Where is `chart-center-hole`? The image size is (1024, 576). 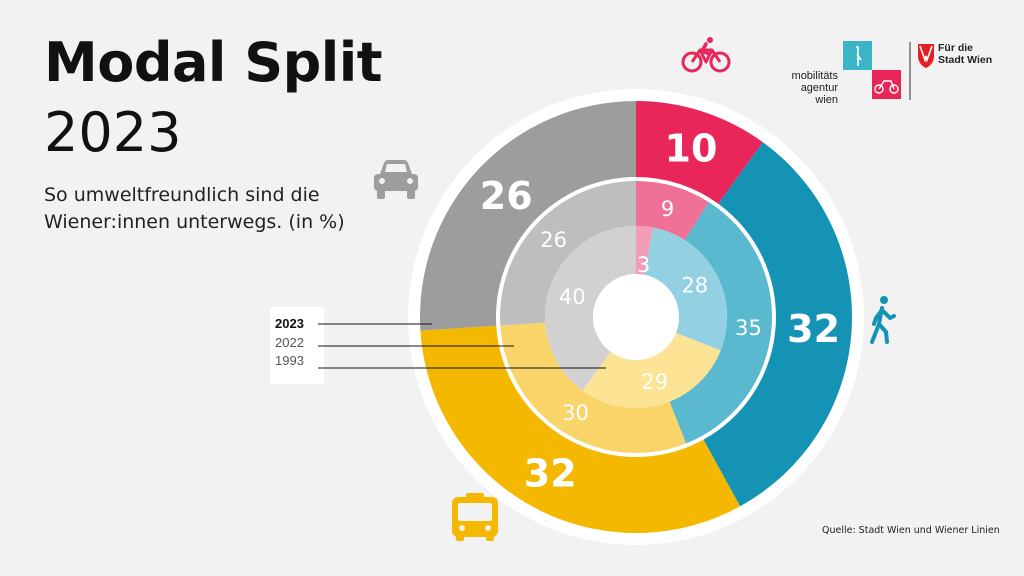 chart-center-hole is located at coordinates (636, 317).